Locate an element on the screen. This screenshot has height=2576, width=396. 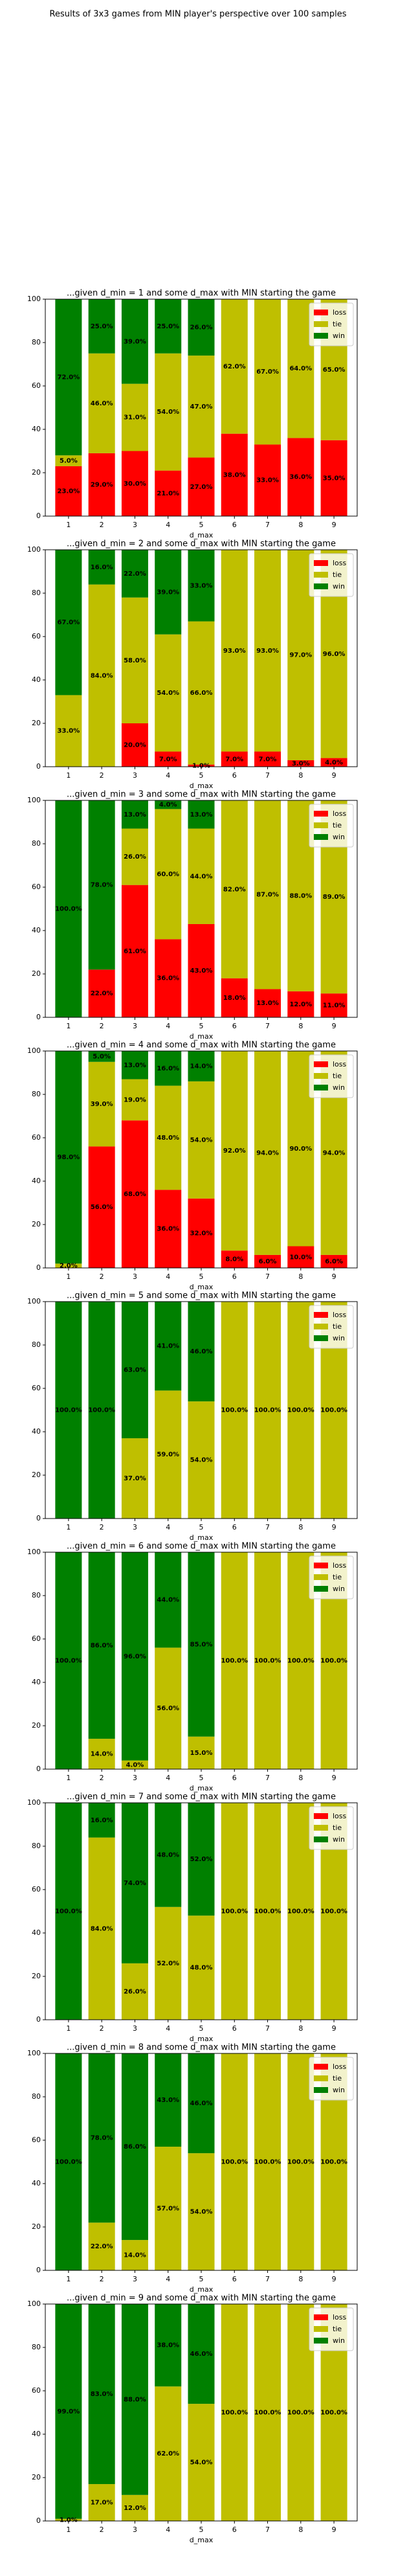
x-tick-label: 1 is located at coordinates (68, 775).